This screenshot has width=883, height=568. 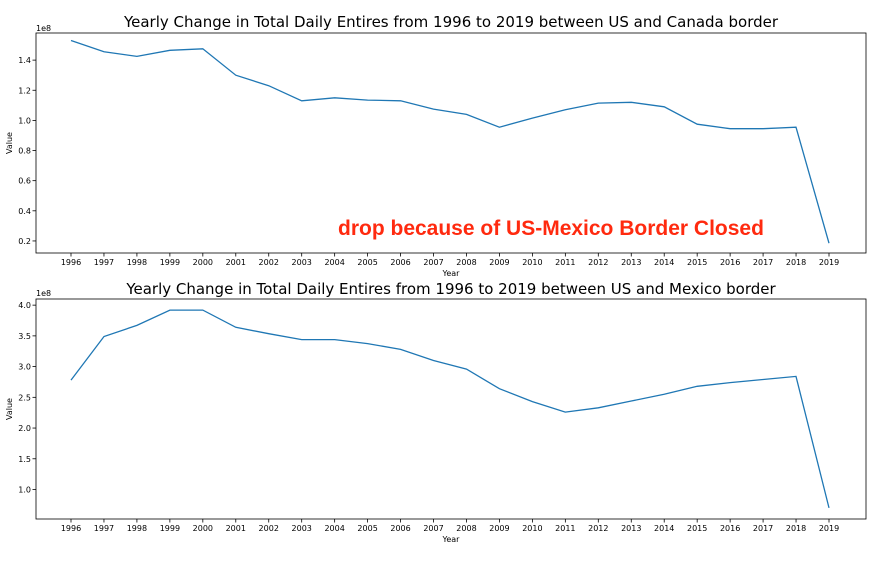 I want to click on mexico-x-tick-label: 2001, so click(x=236, y=528).